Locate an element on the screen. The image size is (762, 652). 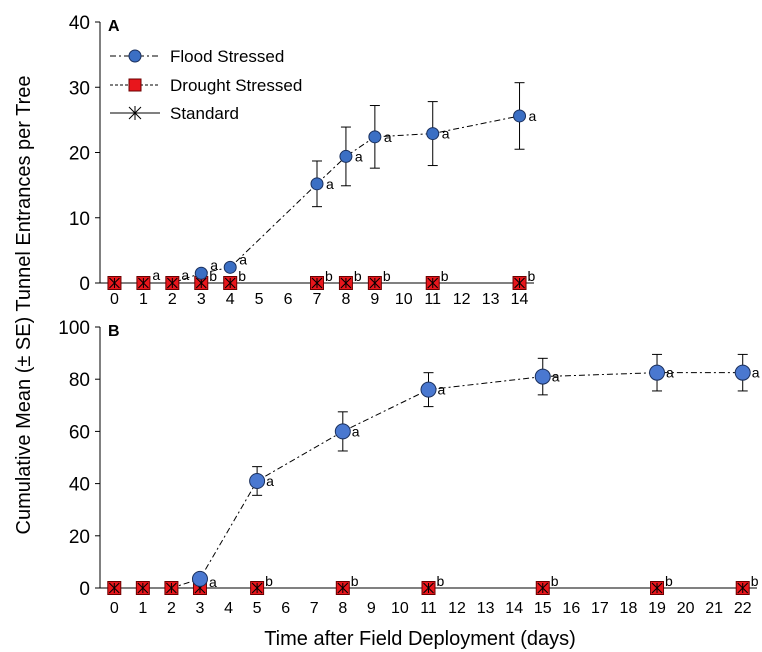
x-tick-label: 11 is located at coordinates (432, 299).